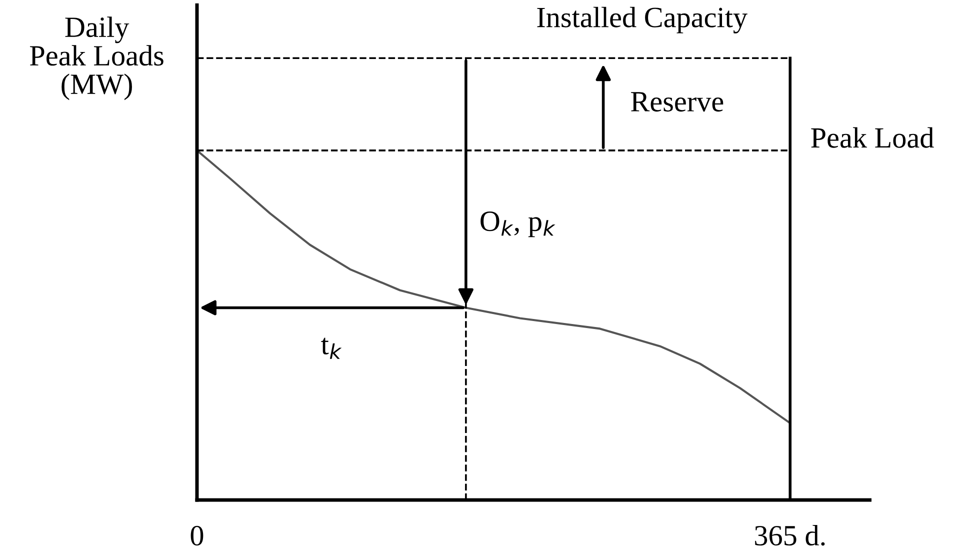 This screenshot has height=553, width=968. I want to click on ref-line-label: Peak Load, so click(872, 137).